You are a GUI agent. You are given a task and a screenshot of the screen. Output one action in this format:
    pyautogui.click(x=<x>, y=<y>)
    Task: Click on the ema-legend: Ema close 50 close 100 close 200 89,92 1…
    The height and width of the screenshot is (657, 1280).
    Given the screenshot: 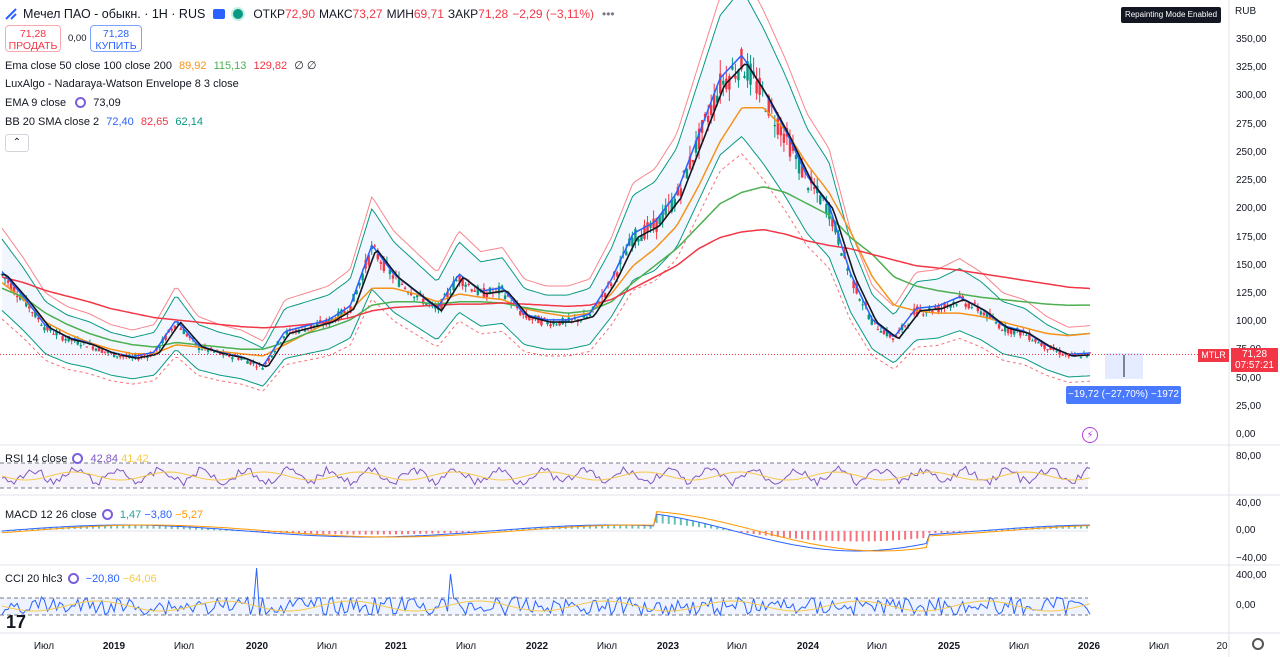 What is the action you would take?
    pyautogui.click(x=162, y=65)
    